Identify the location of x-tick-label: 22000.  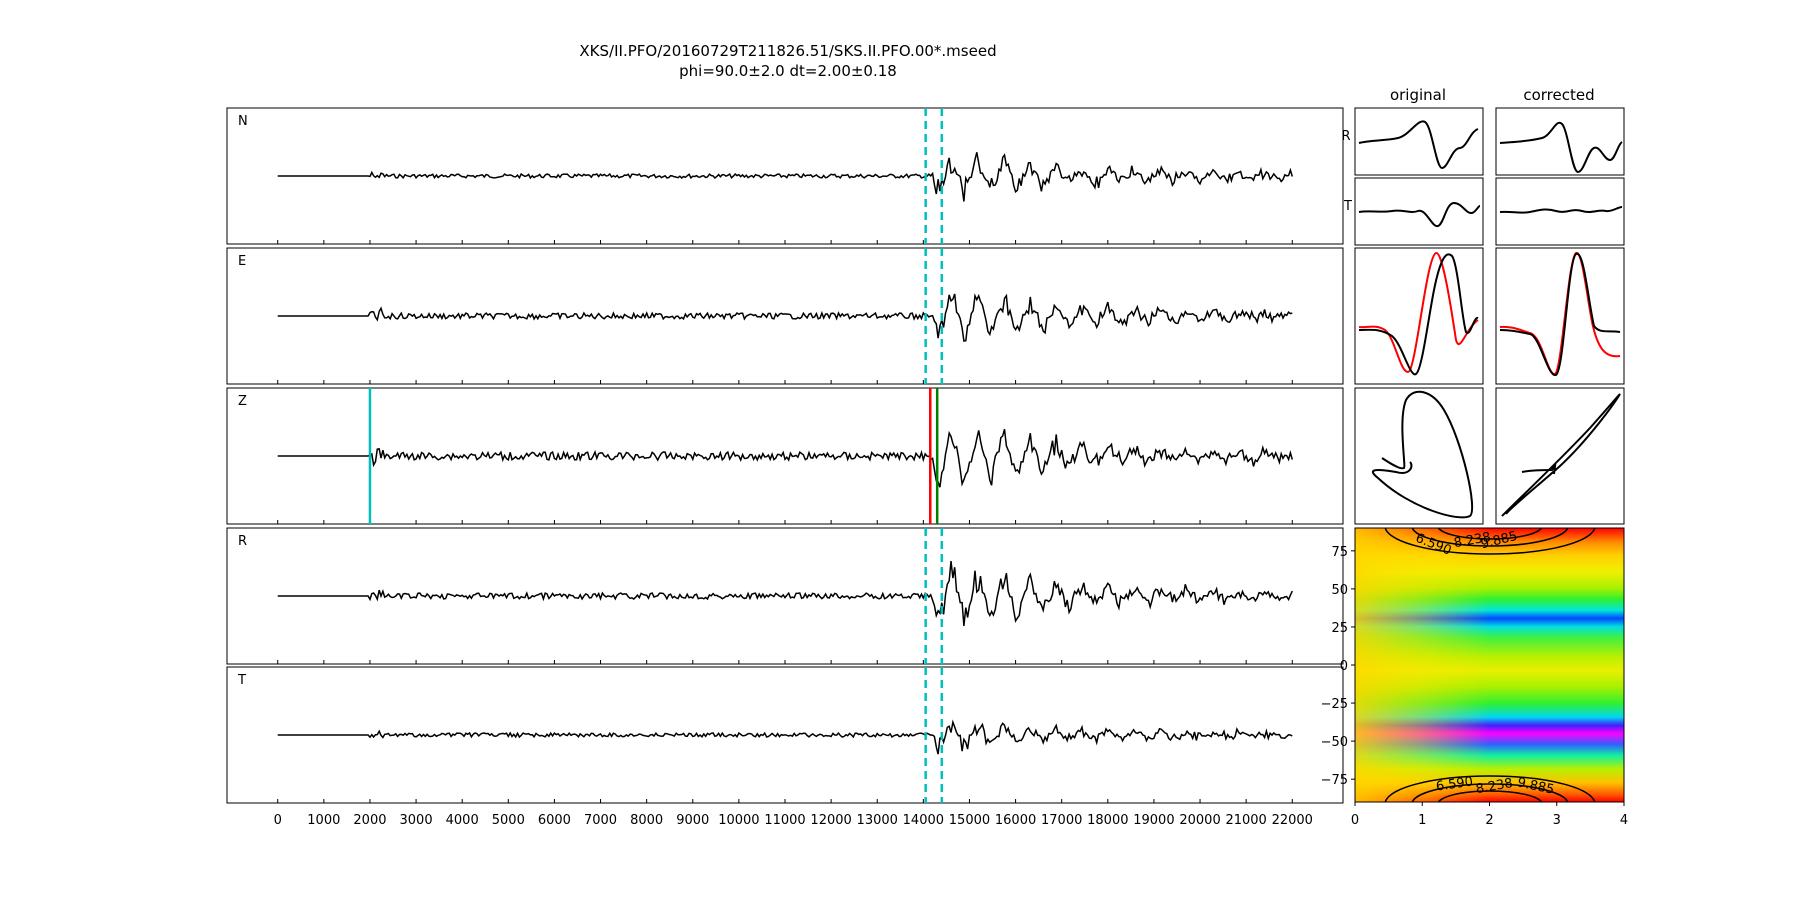
(1292, 820).